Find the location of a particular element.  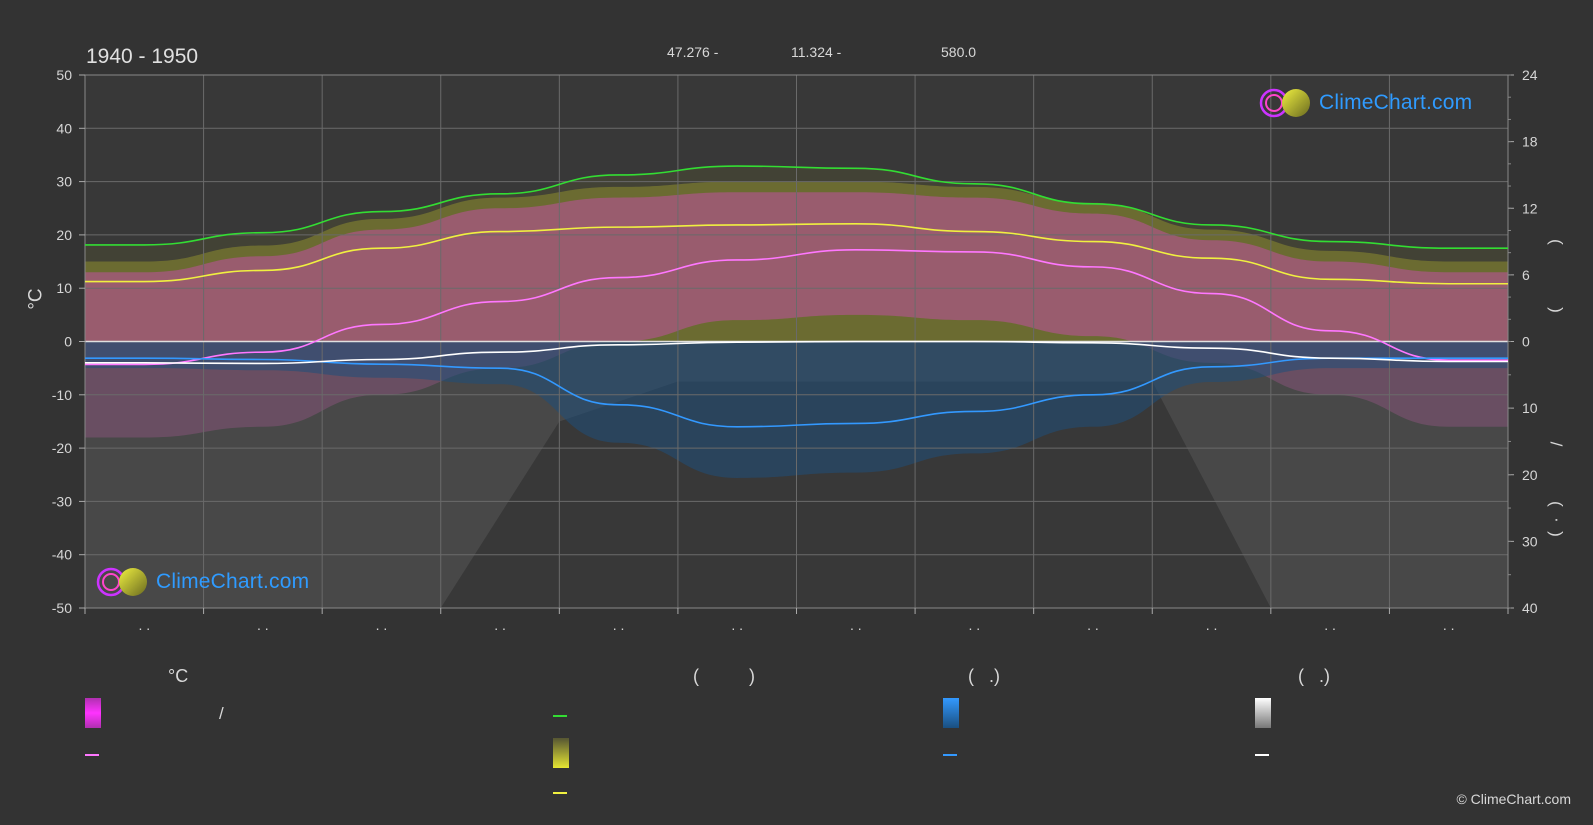

logo-bottom: ClimeChart.com is located at coordinates (202, 582).